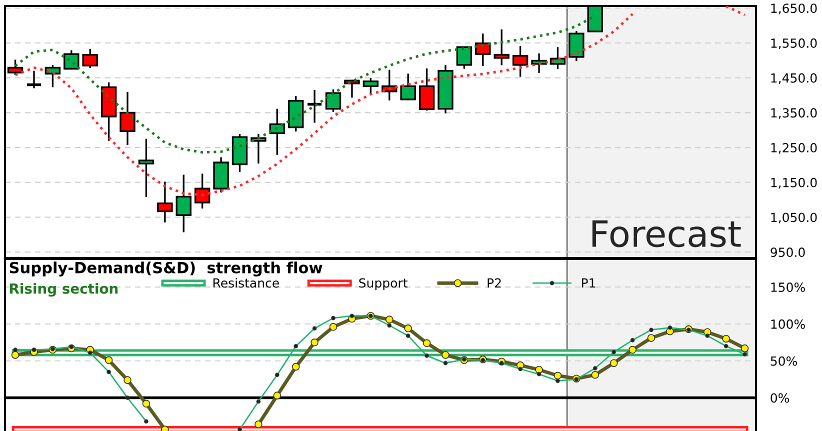 Image resolution: width=822 pixels, height=431 pixels. Describe the element at coordinates (794, 148) in the screenshot. I see `y-tick-label: 1,250.0` at that location.